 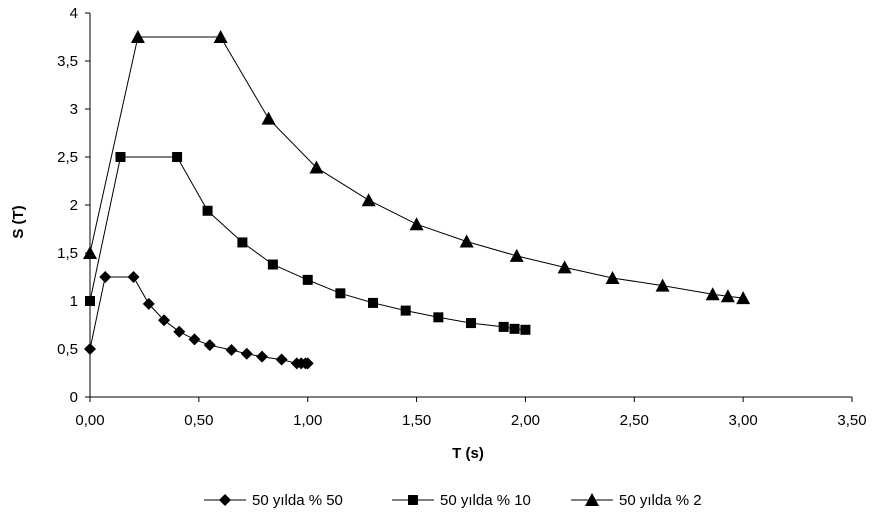 I want to click on legend-label: 50 yılda % 50, so click(x=297, y=500).